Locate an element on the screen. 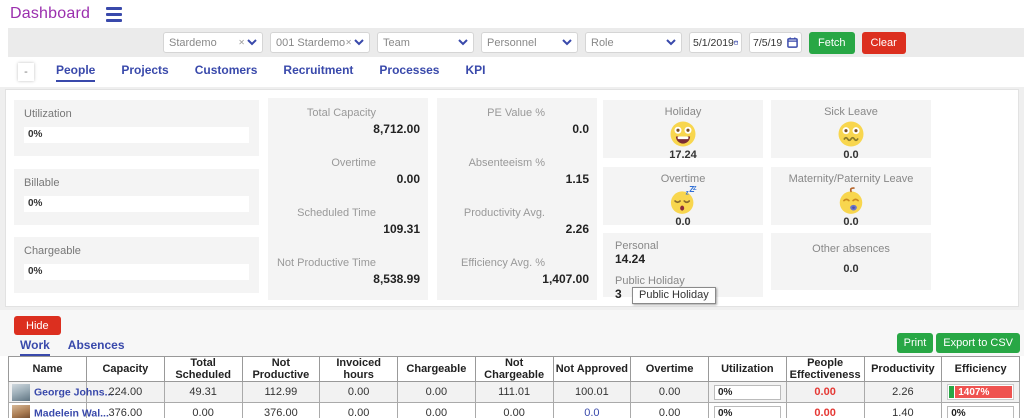 This screenshot has width=1024, height=418. column-header-overtime: Overtime is located at coordinates (669, 369).